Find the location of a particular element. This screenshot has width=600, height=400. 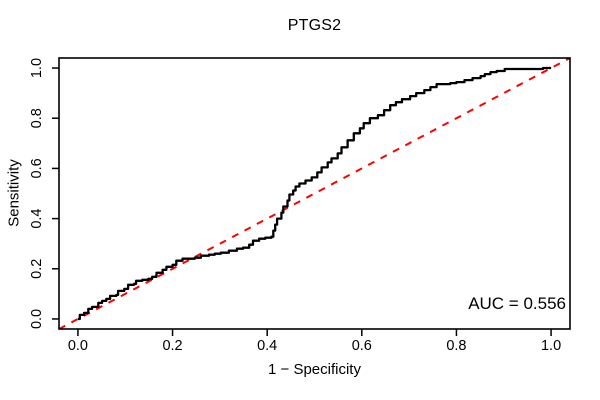

x-tick-label: 0.8 is located at coordinates (456, 346).